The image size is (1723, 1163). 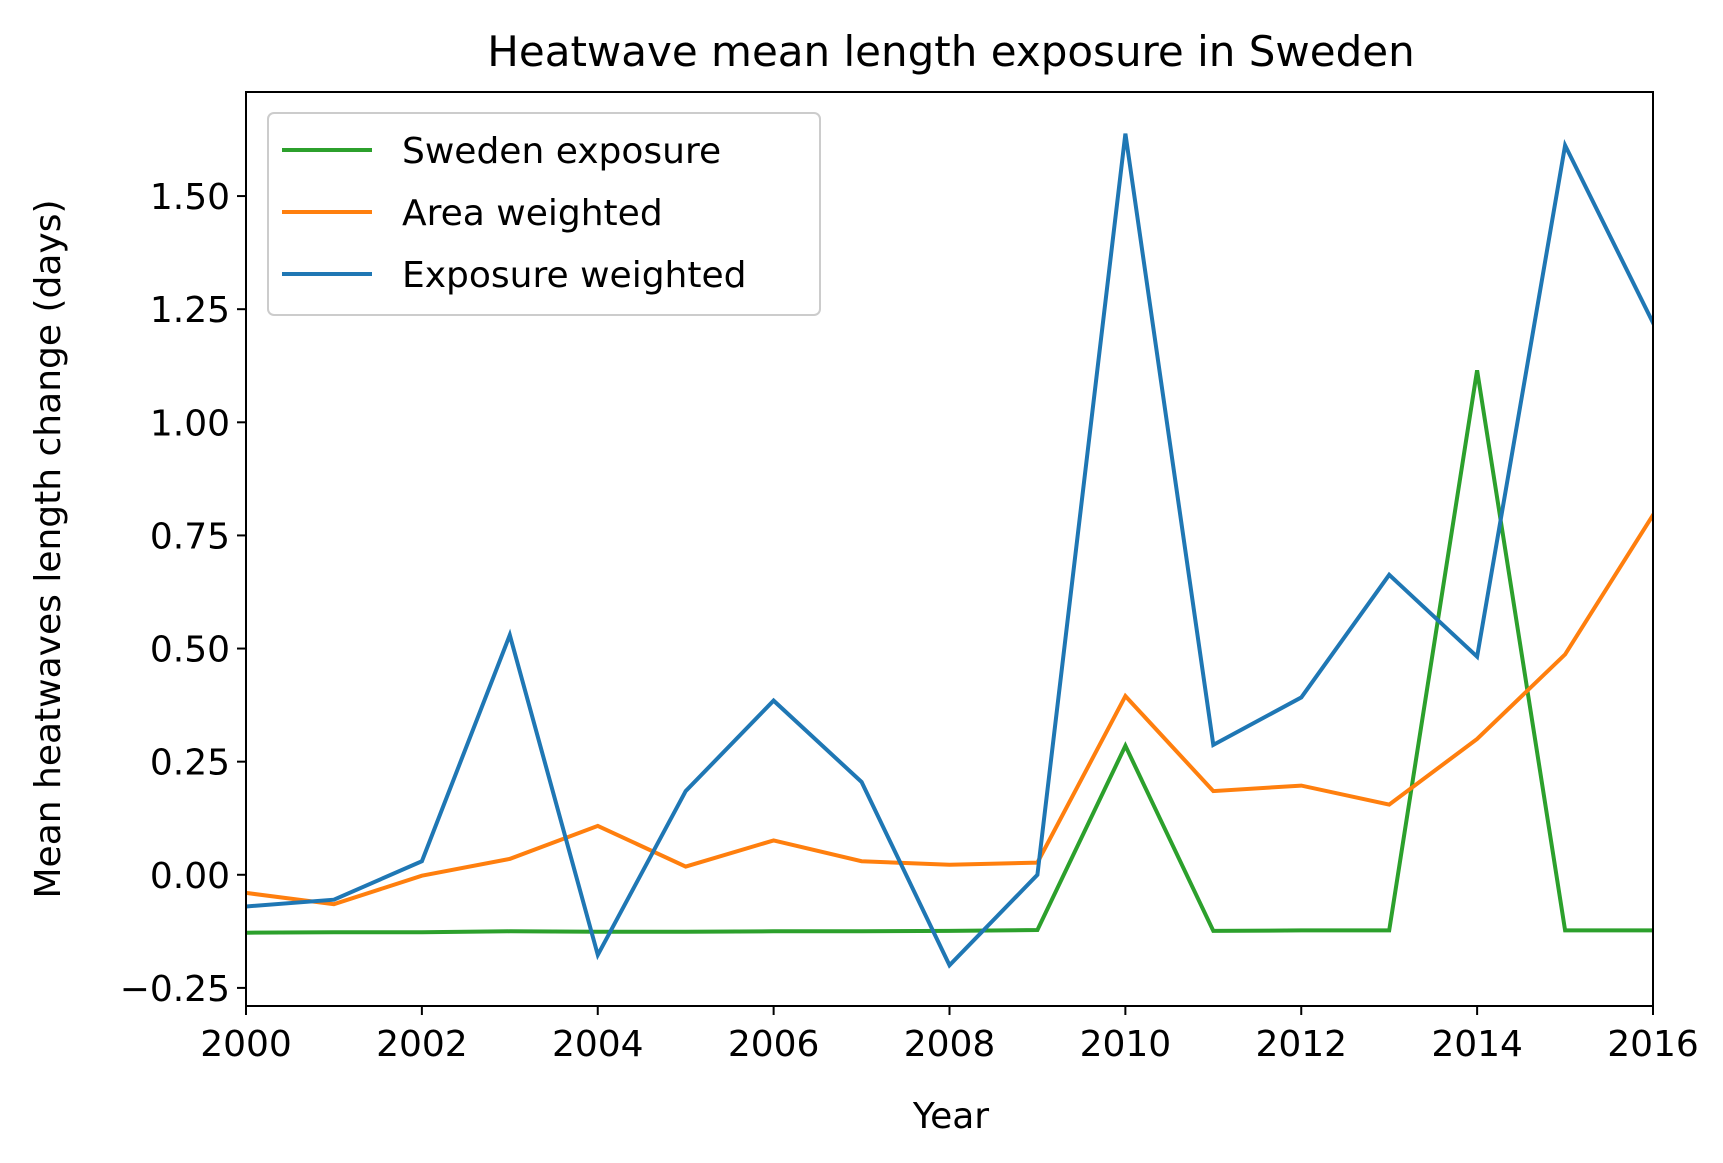 I want to click on x-axis: 2000 2002 2004 2006 2008 2010 2012 2014 2016, so click(x=949, y=1035).